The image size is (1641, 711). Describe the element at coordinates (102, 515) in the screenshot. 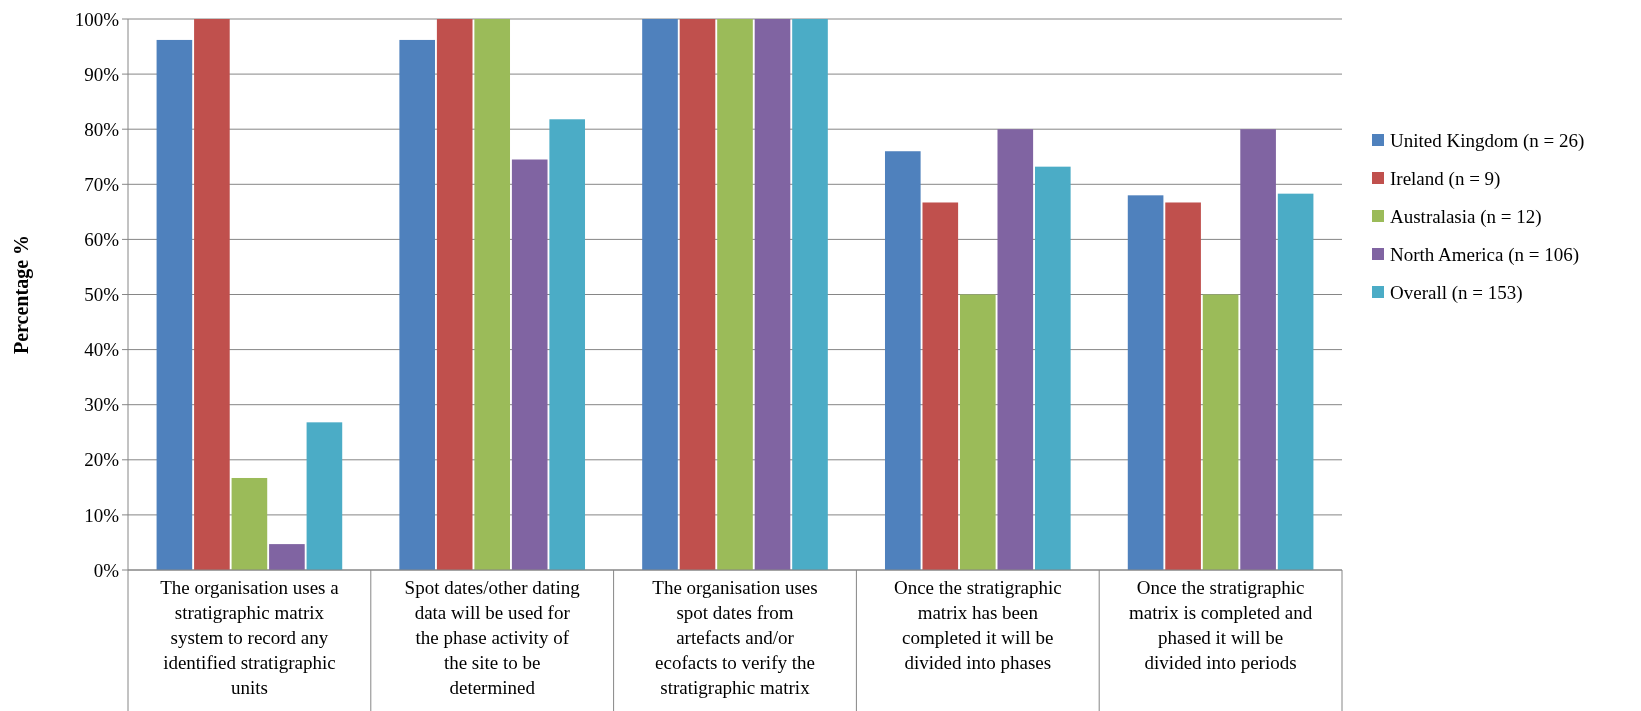

I see `y-tick-label: 10%` at that location.